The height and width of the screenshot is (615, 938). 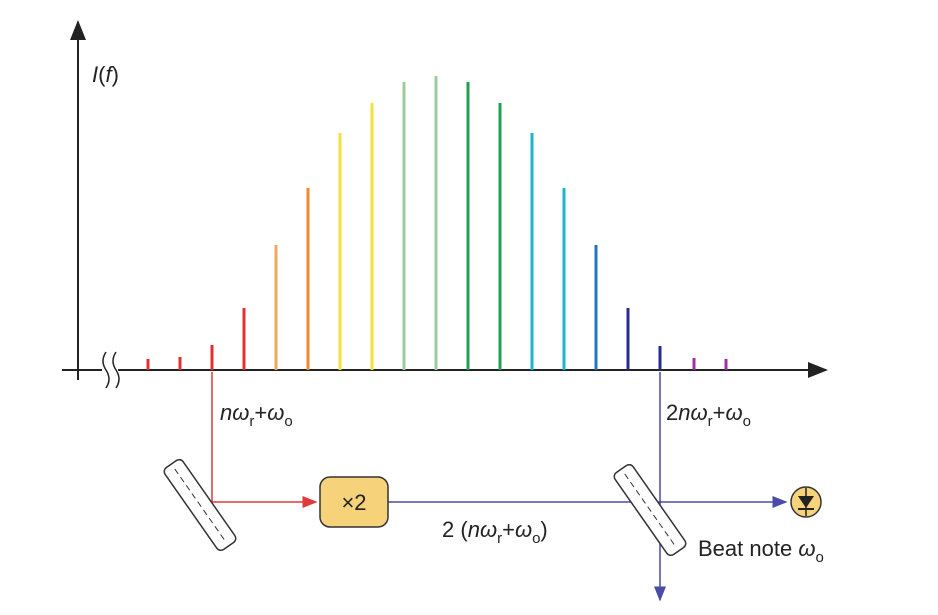 I want to click on label-part: Beat note, so click(x=748, y=548).